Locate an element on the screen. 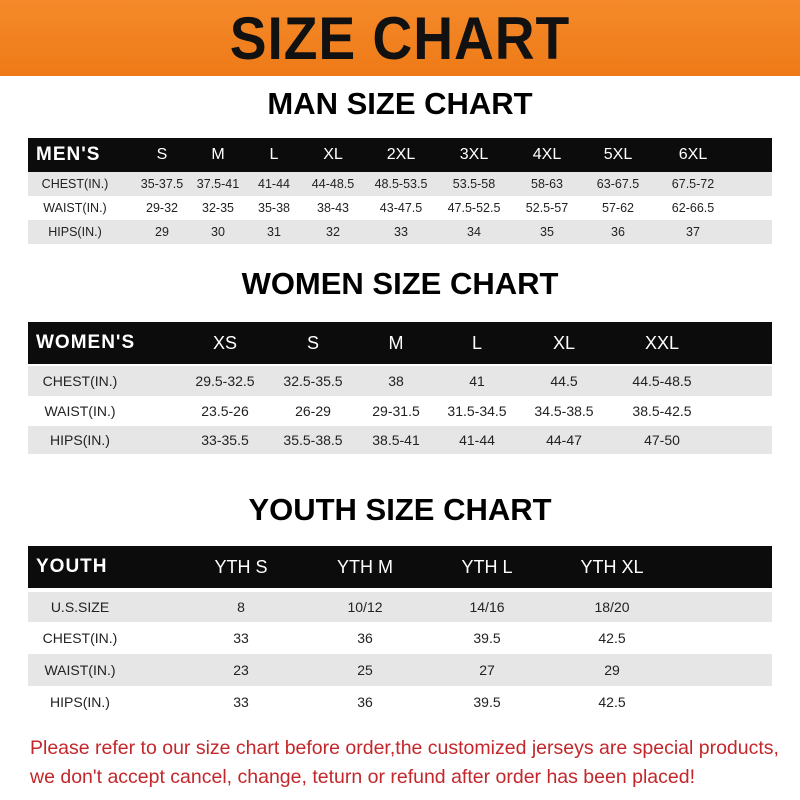 This screenshot has width=800, height=800. table-cell: 29-31.5 is located at coordinates (396, 411).